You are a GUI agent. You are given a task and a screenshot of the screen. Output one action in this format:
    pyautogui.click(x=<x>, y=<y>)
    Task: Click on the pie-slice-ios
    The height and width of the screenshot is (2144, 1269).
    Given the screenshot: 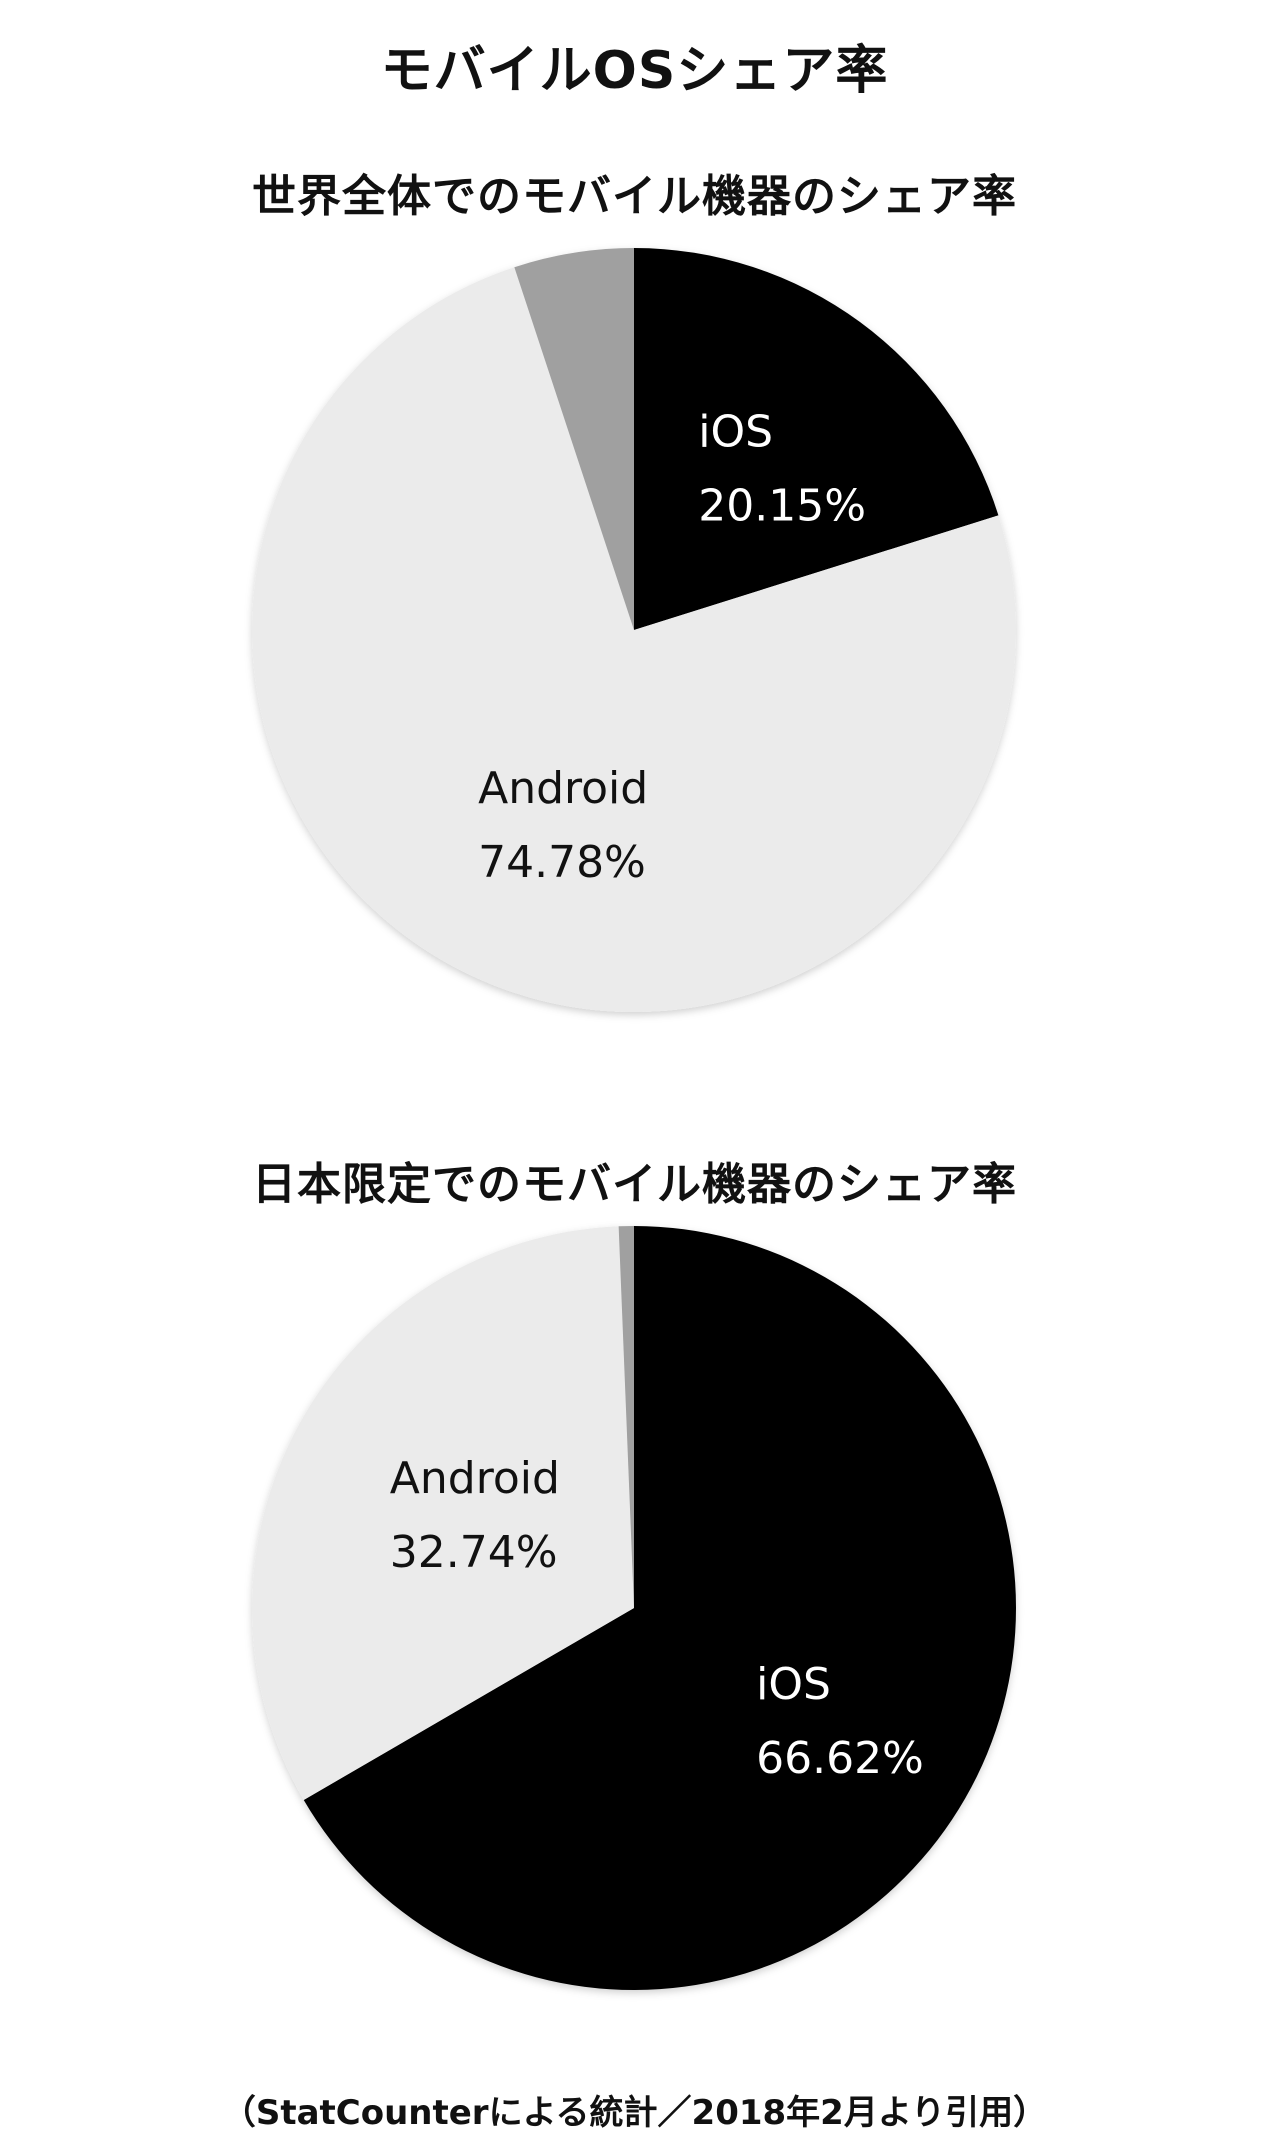 What is the action you would take?
    pyautogui.click(x=816, y=439)
    